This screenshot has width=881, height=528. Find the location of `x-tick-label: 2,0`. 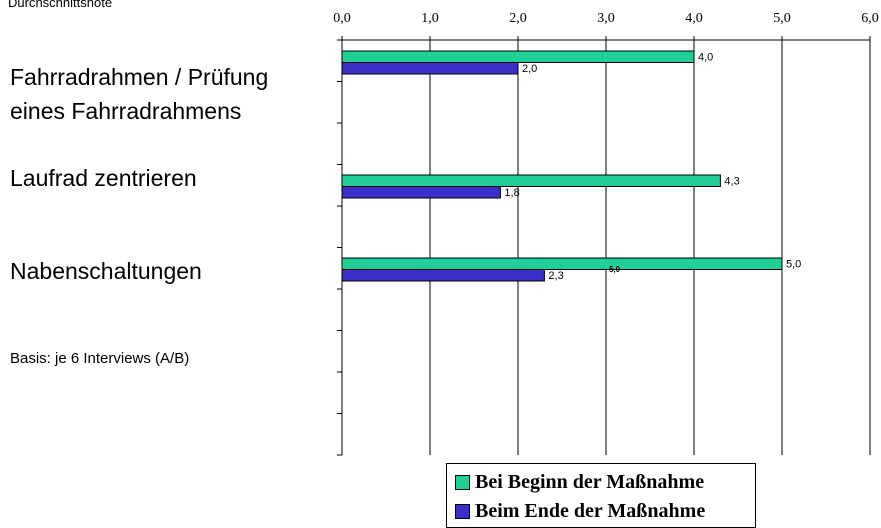

x-tick-label: 2,0 is located at coordinates (518, 18).